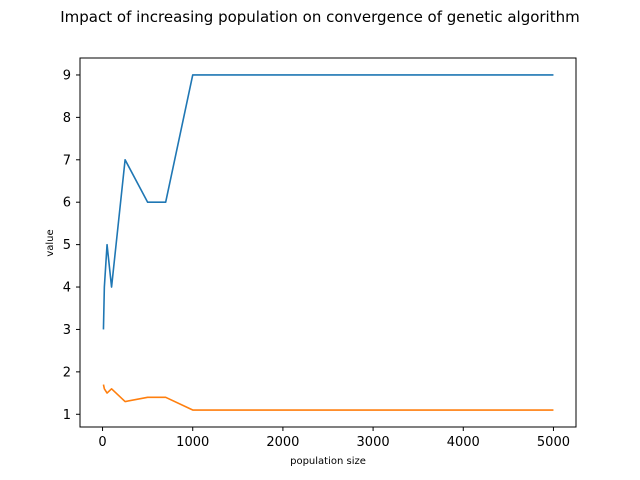 This screenshot has width=640, height=480. Describe the element at coordinates (67, 330) in the screenshot. I see `y-tick-label: 3` at that location.